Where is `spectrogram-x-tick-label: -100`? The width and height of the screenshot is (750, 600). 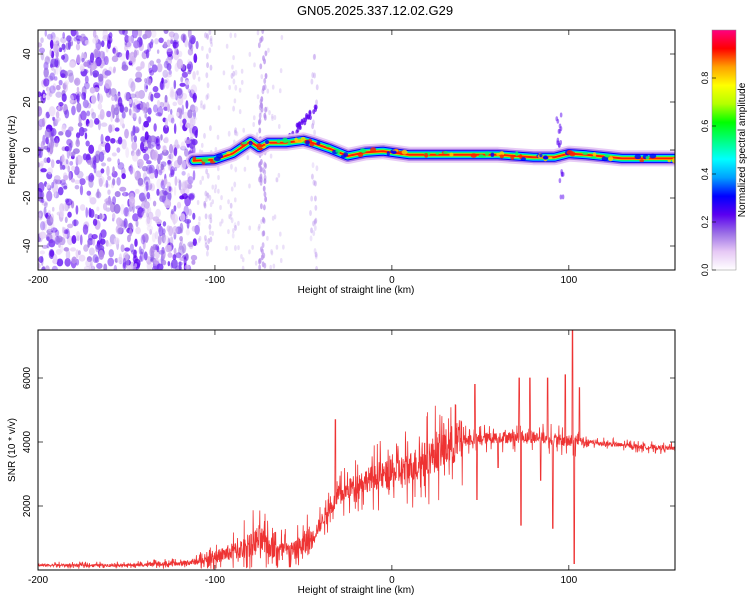
spectrogram-x-tick-label: -100 is located at coordinates (215, 280).